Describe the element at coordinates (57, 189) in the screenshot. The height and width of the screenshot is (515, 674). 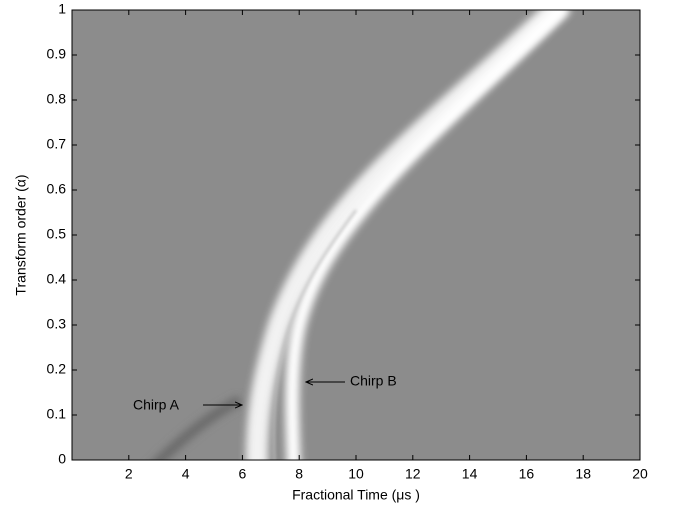
I see `y-tick-label: 0.6` at that location.